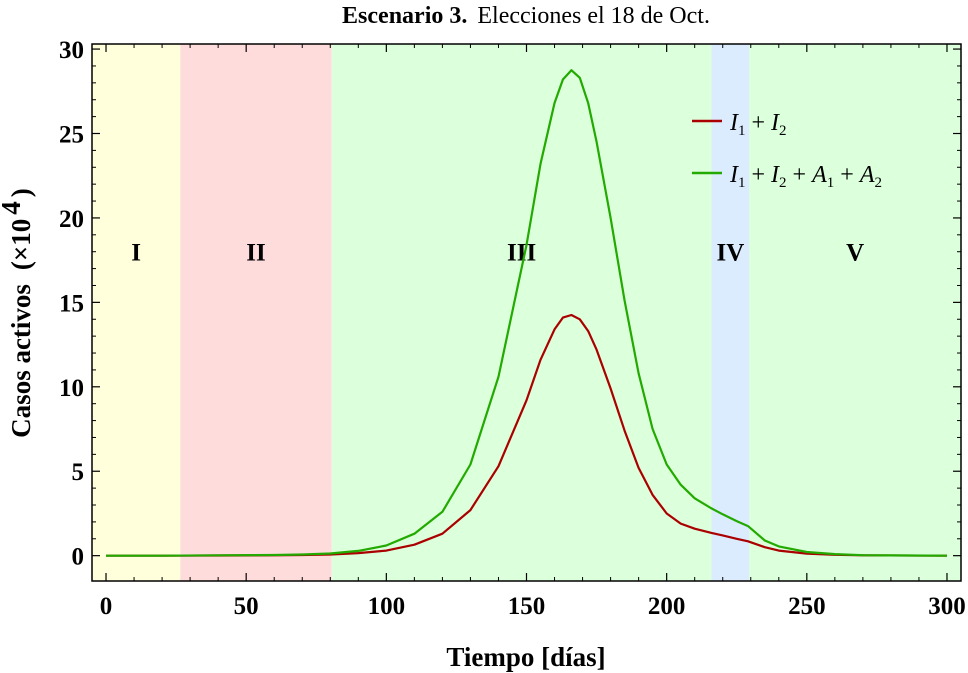  What do you see at coordinates (255, 253) in the screenshot?
I see `region-2-label: II` at bounding box center [255, 253].